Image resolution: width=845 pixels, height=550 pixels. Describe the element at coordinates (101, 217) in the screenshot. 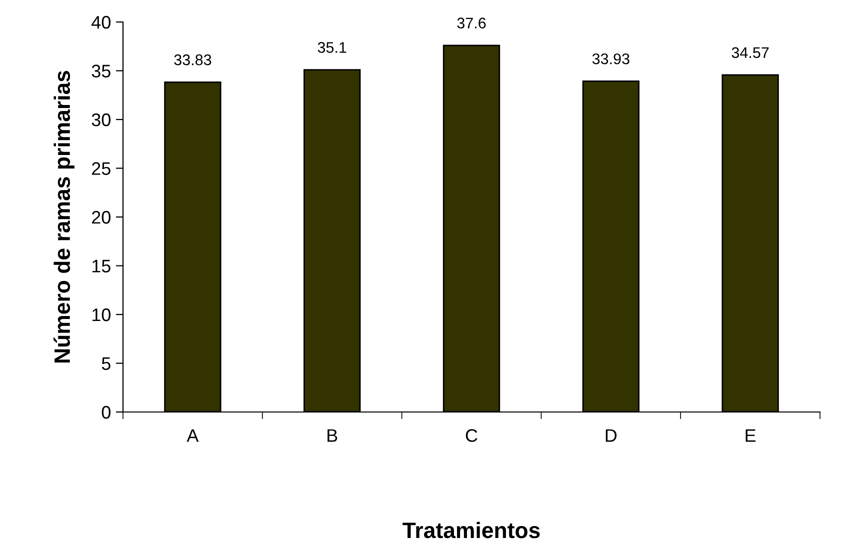

I see `y-tick-label: 20` at that location.